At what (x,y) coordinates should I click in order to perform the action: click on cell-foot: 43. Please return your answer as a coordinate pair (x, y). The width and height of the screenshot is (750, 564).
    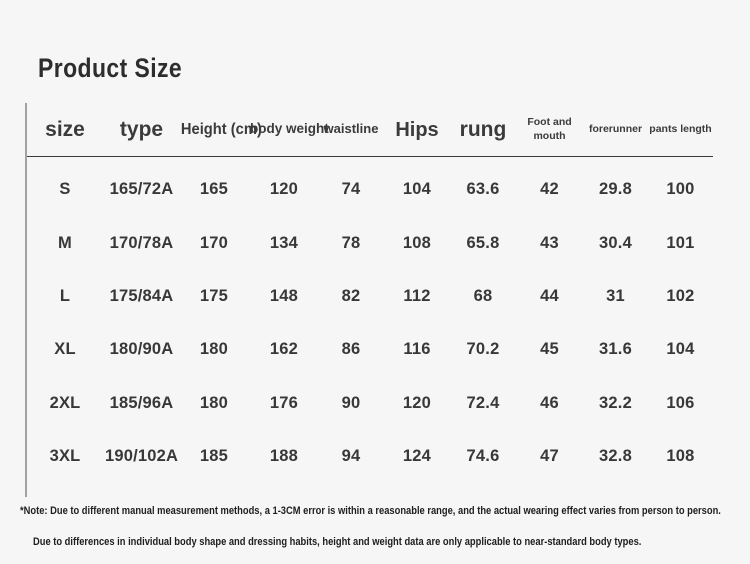
    Looking at the image, I should click on (549, 242).